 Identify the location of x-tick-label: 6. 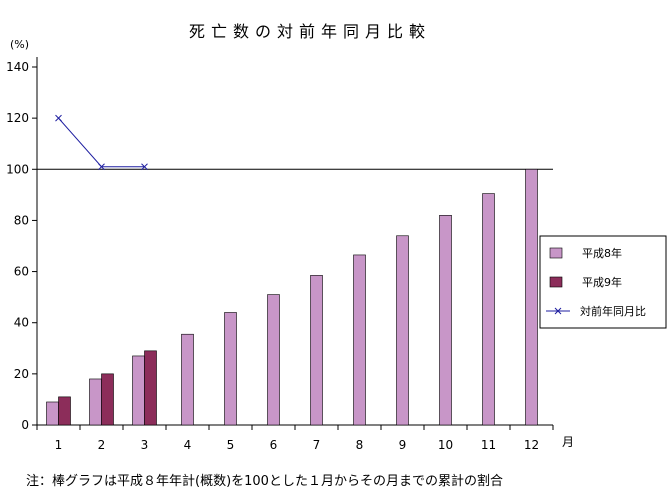
(274, 445).